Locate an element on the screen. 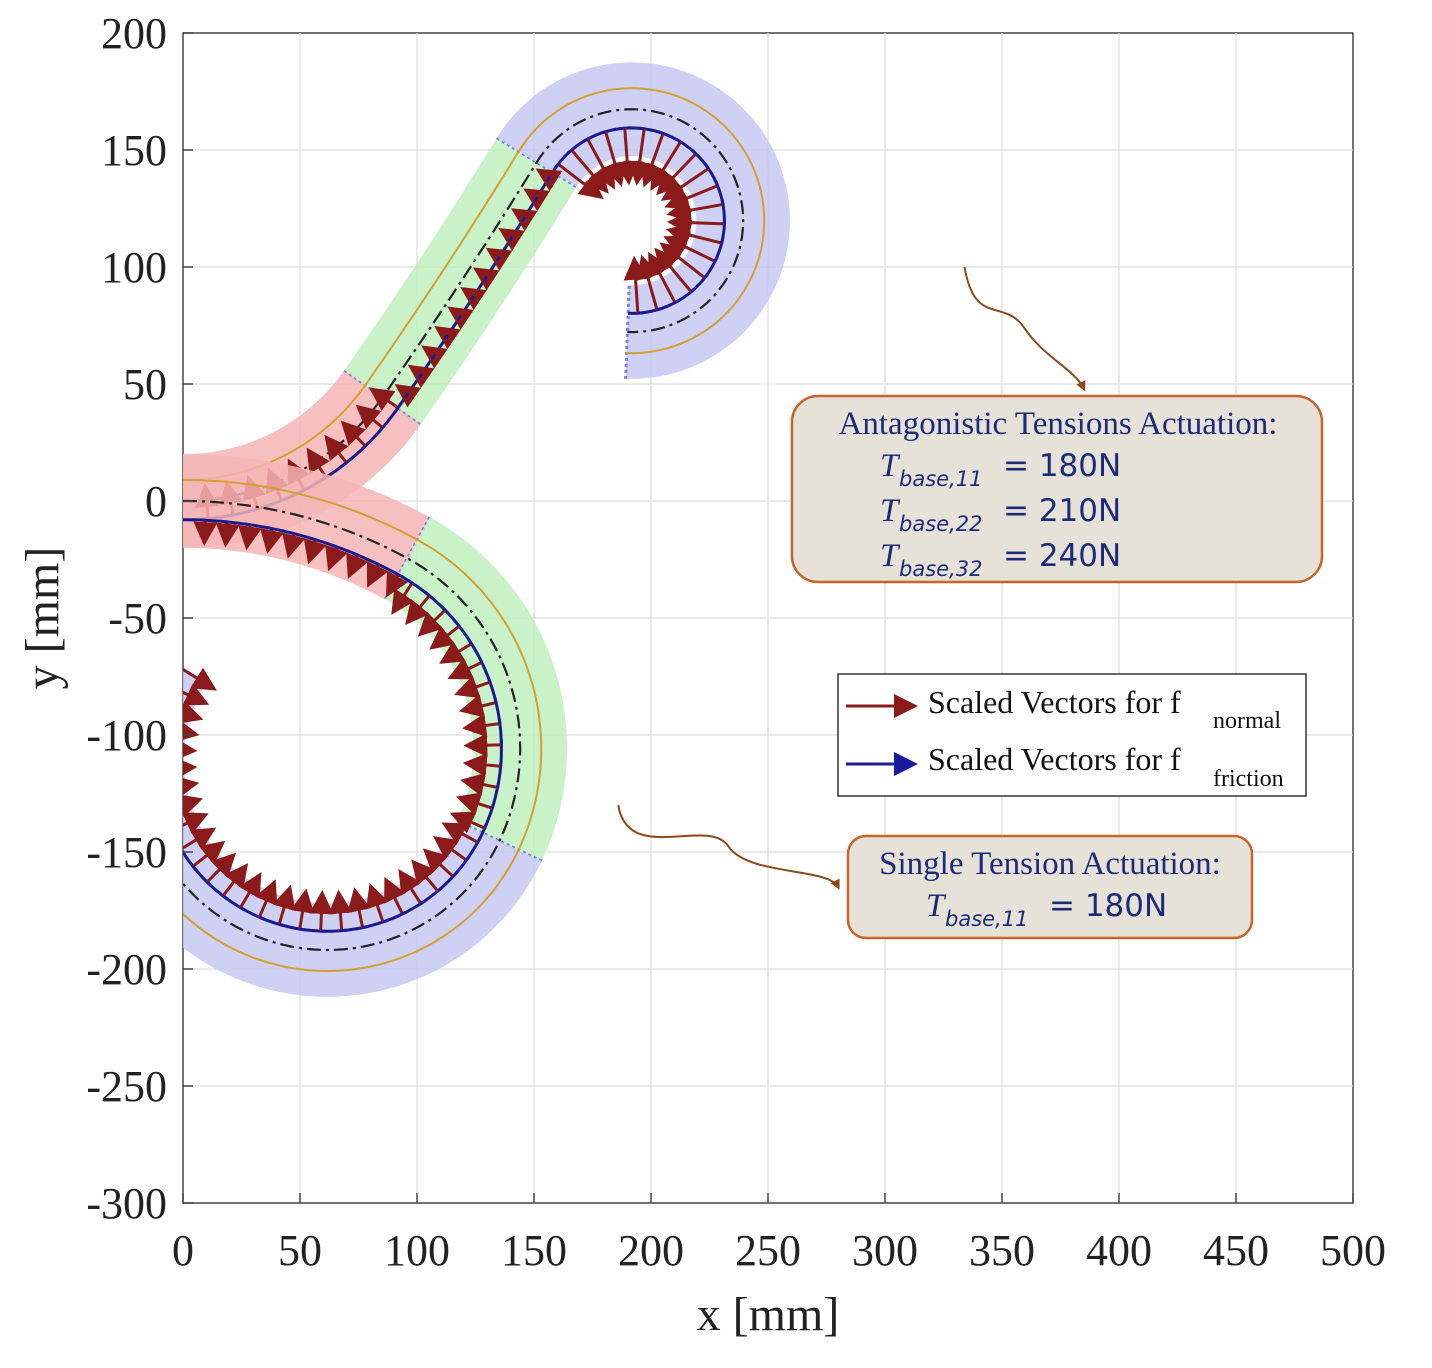  legend-entry-friction: Scaled Vectors for f friction is located at coordinates (1065, 766).